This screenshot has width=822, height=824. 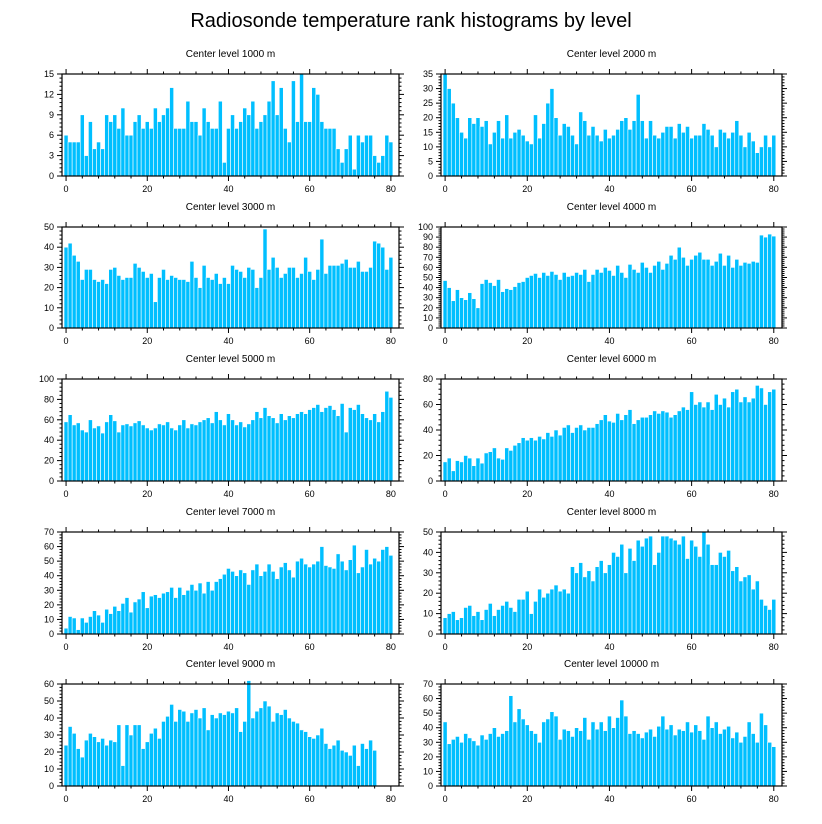 I want to click on y-tick-label: 10, so click(x=49, y=769).